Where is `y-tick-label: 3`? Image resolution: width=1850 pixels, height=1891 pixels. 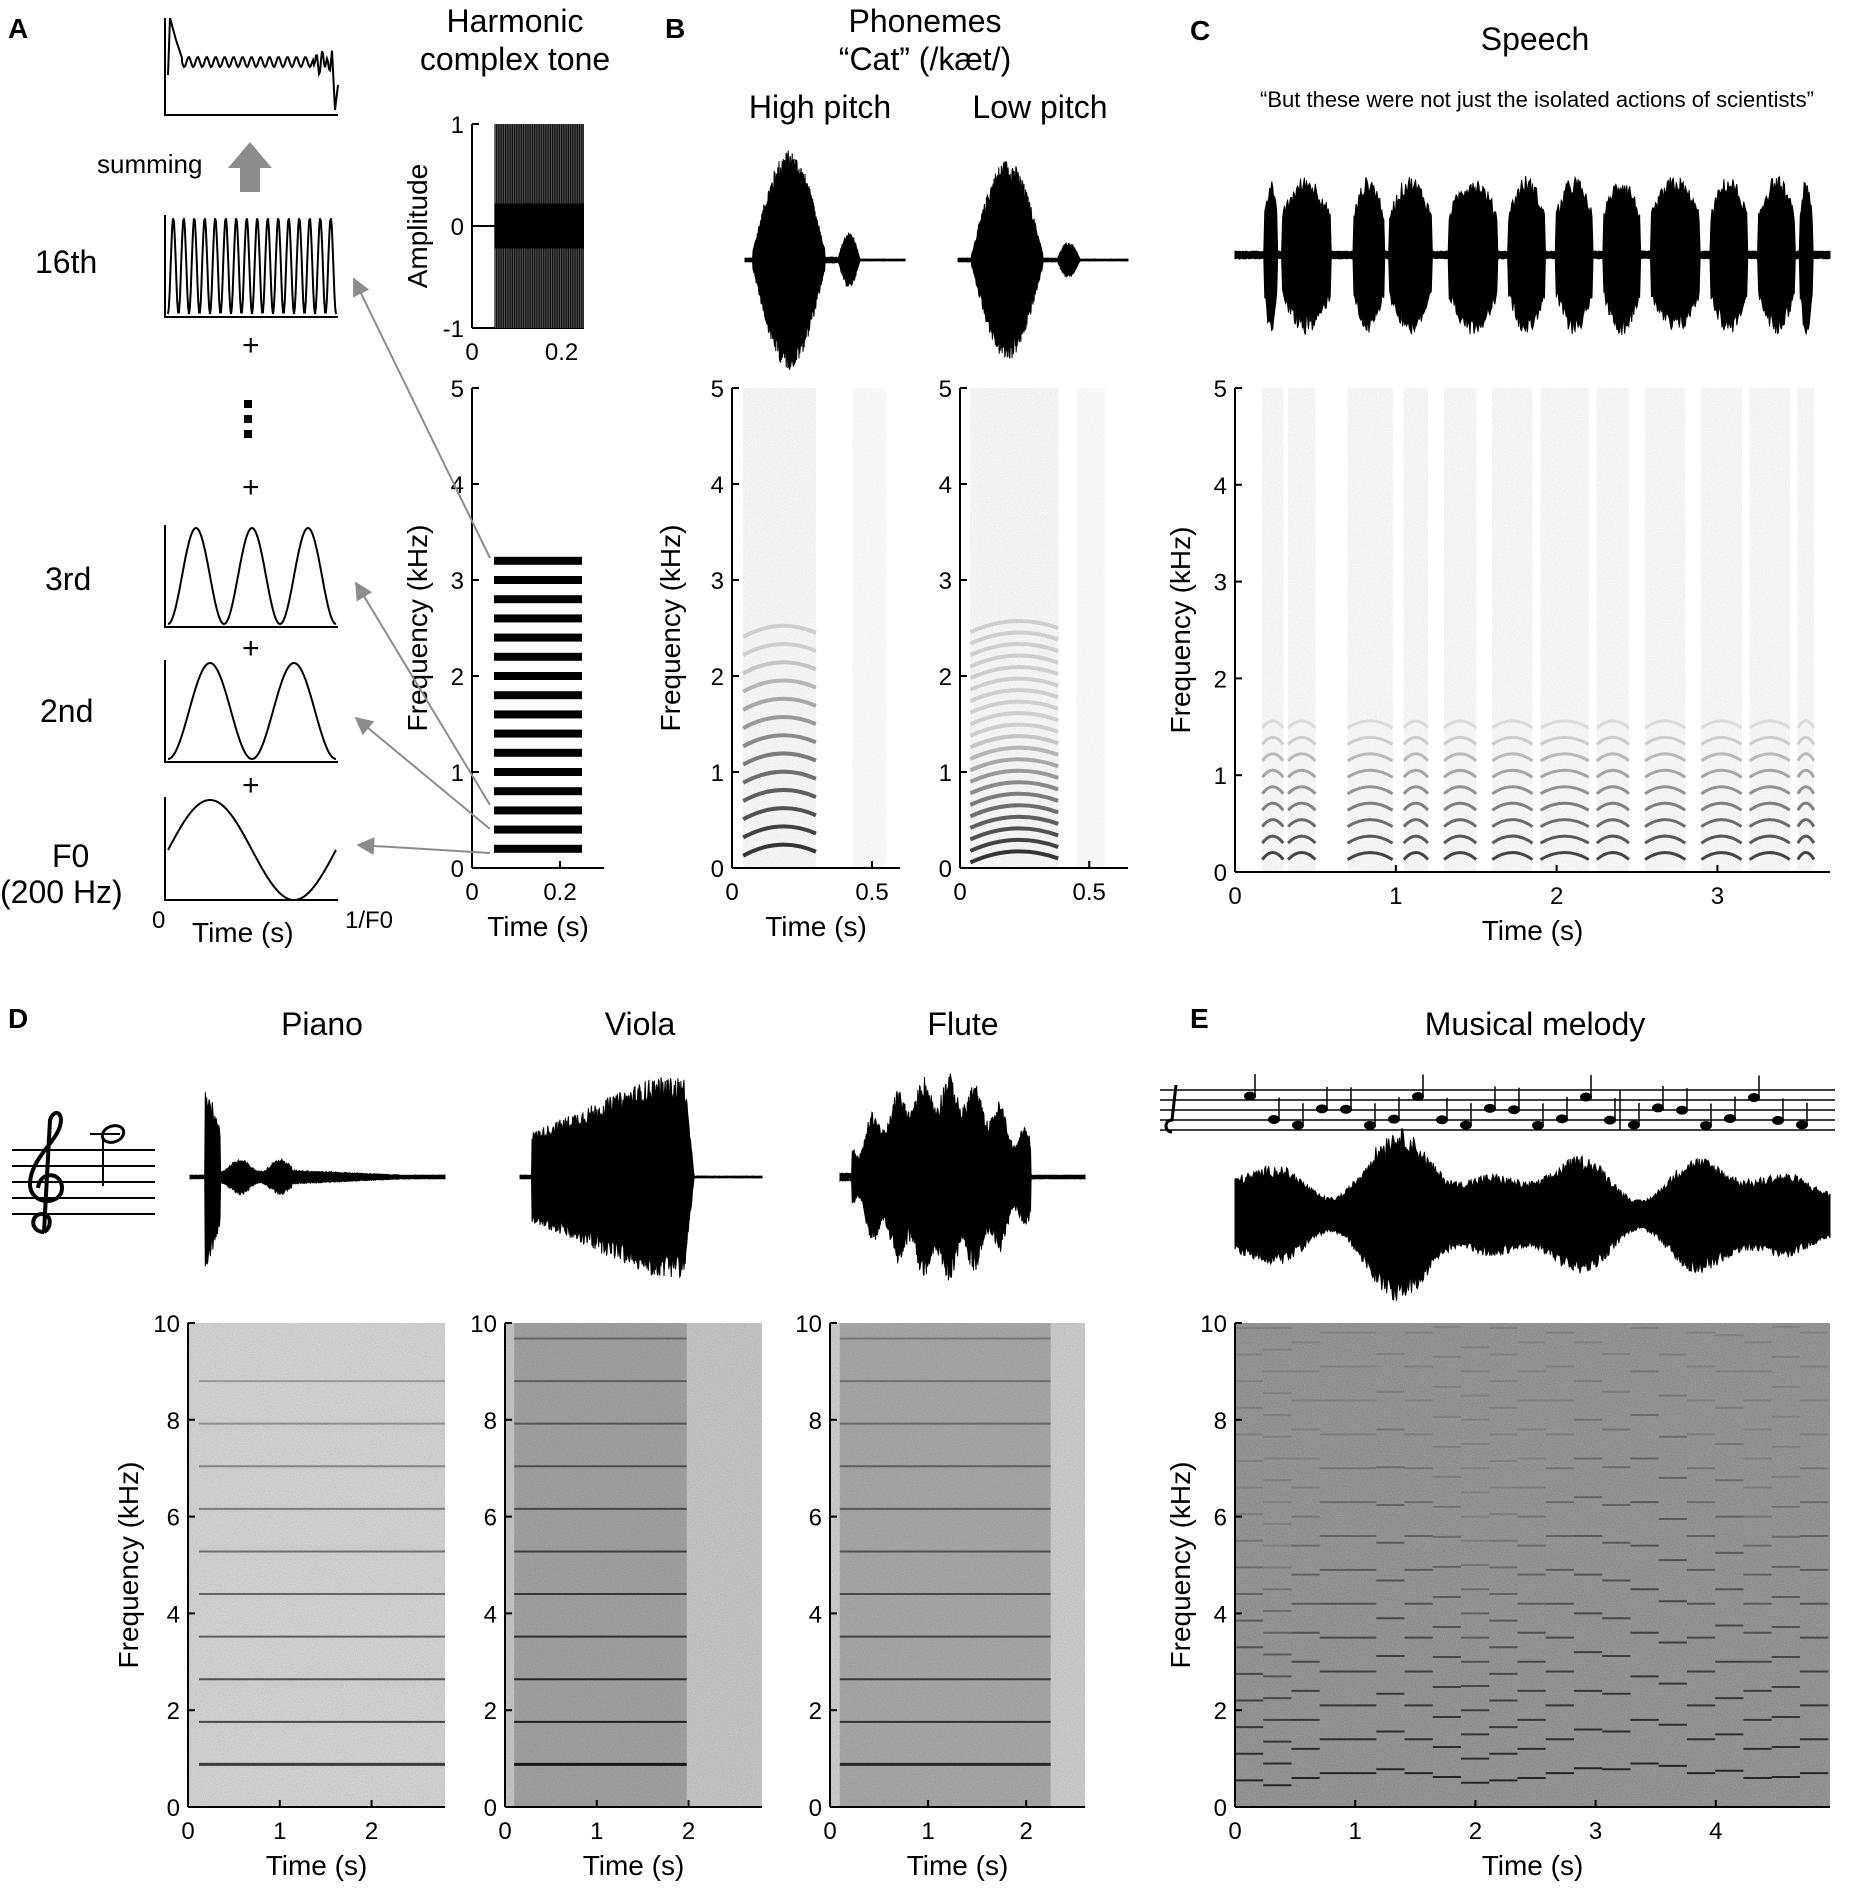
y-tick-label: 3 is located at coordinates (717, 581).